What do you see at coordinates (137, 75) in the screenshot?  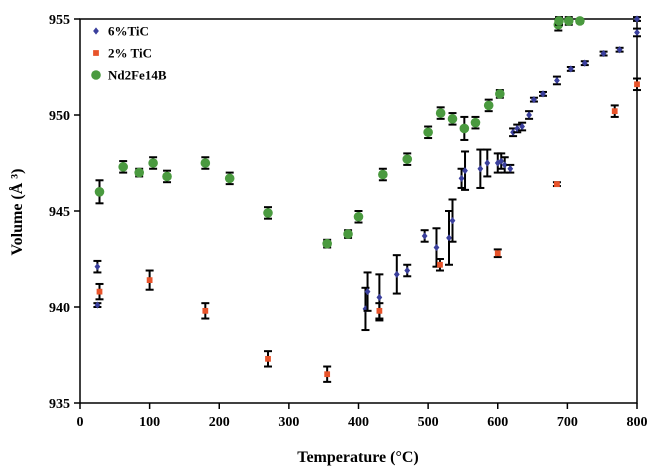 I see `legend-label: Nd2Fe14B` at bounding box center [137, 75].